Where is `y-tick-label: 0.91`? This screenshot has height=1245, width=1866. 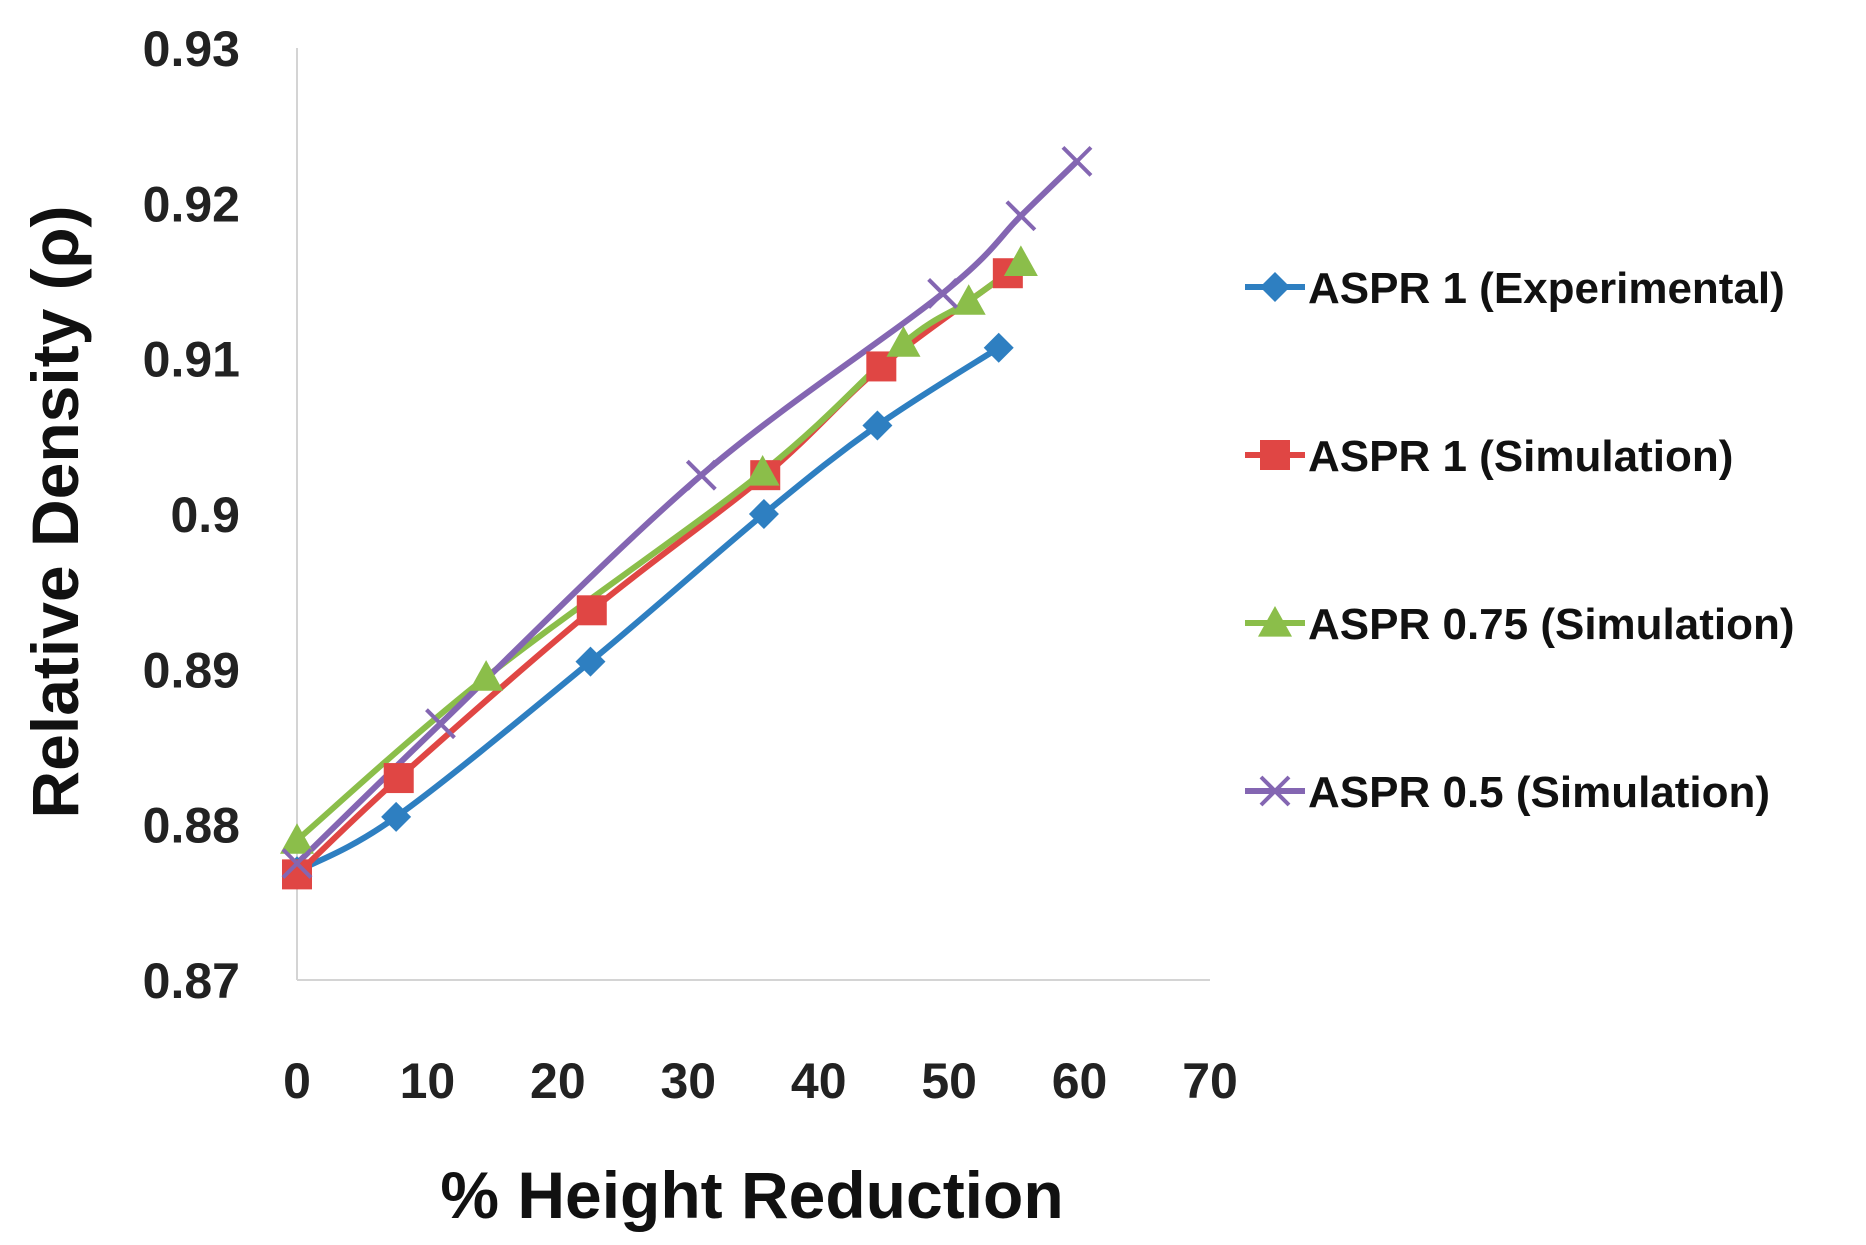
y-tick-label: 0.91 is located at coordinates (191, 360).